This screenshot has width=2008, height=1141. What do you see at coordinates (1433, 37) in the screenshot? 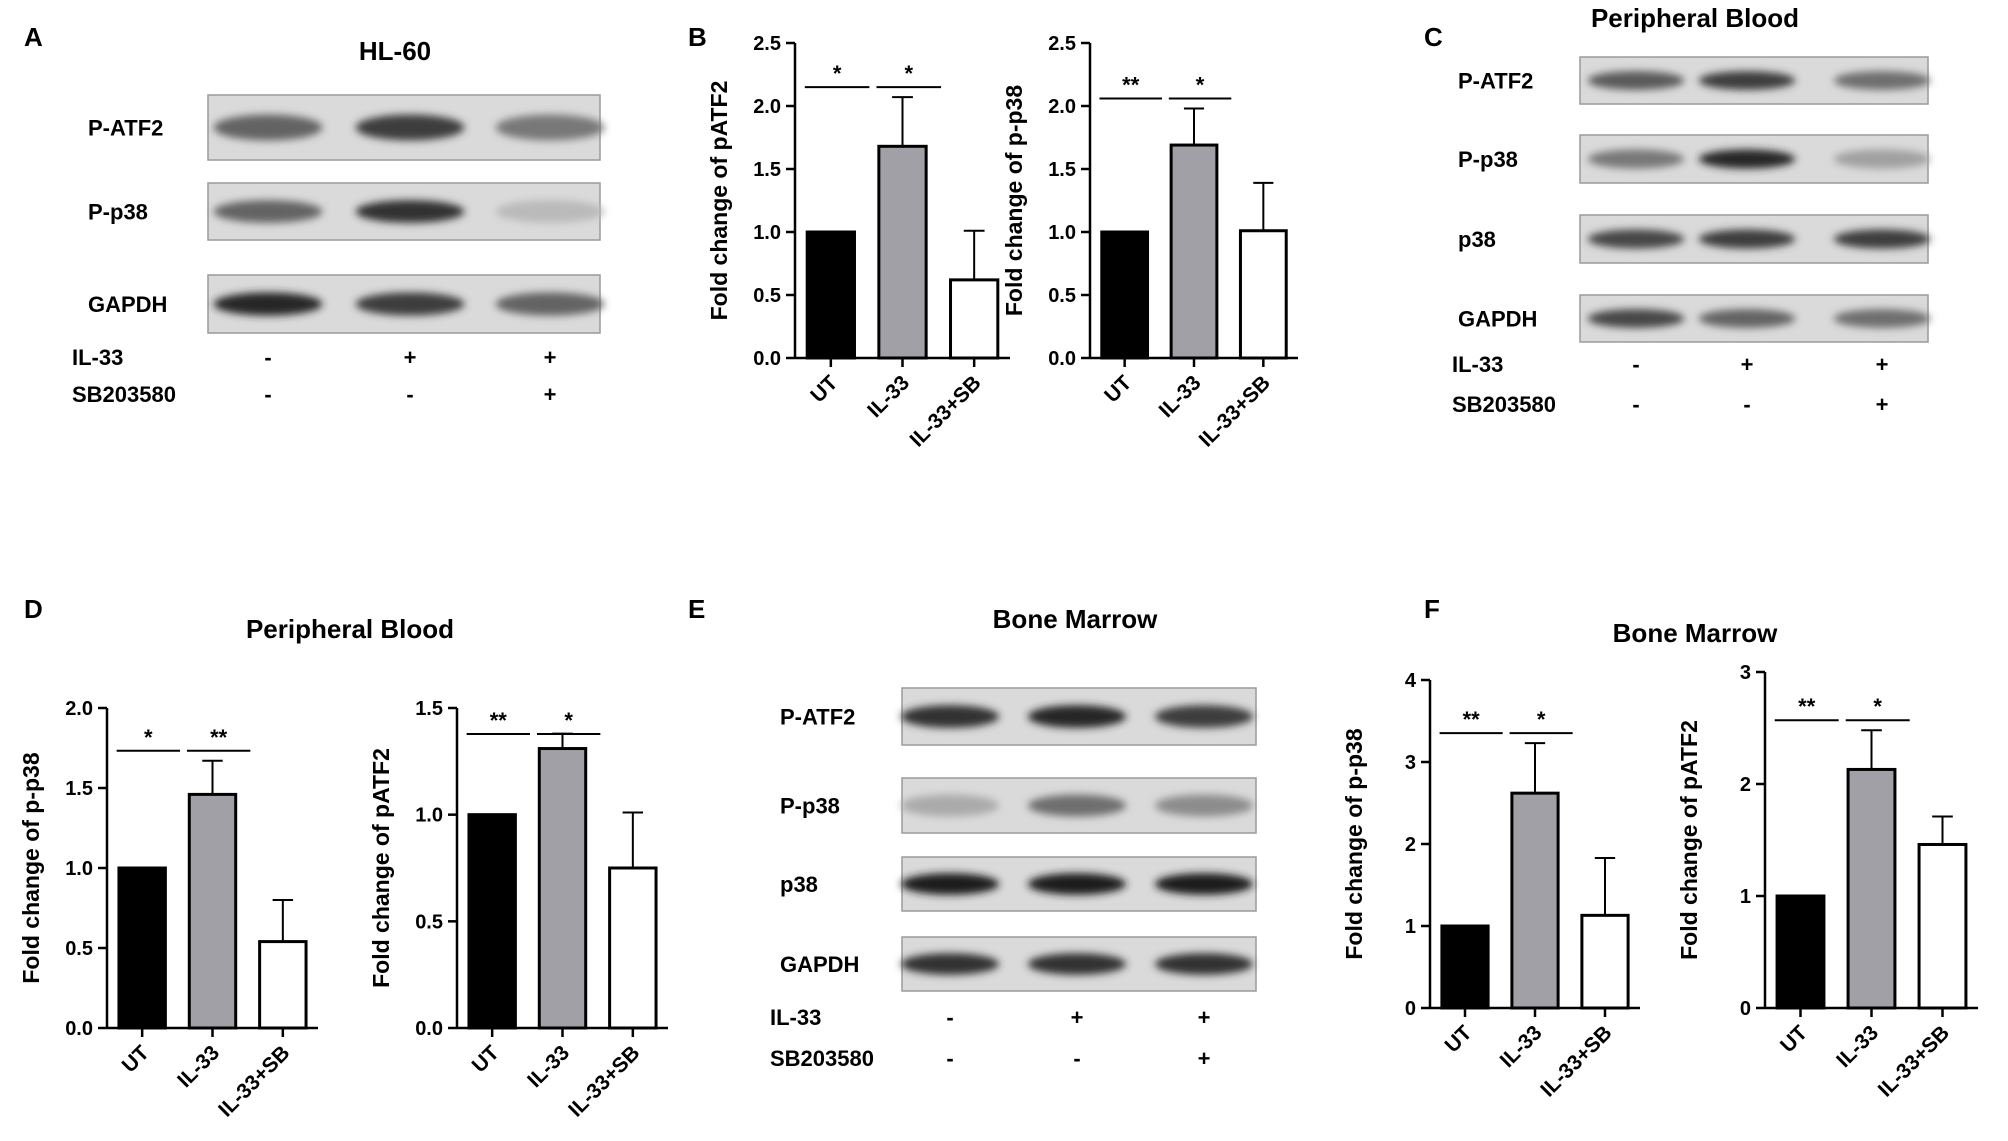
I see `panel-label-c: C` at bounding box center [1433, 37].